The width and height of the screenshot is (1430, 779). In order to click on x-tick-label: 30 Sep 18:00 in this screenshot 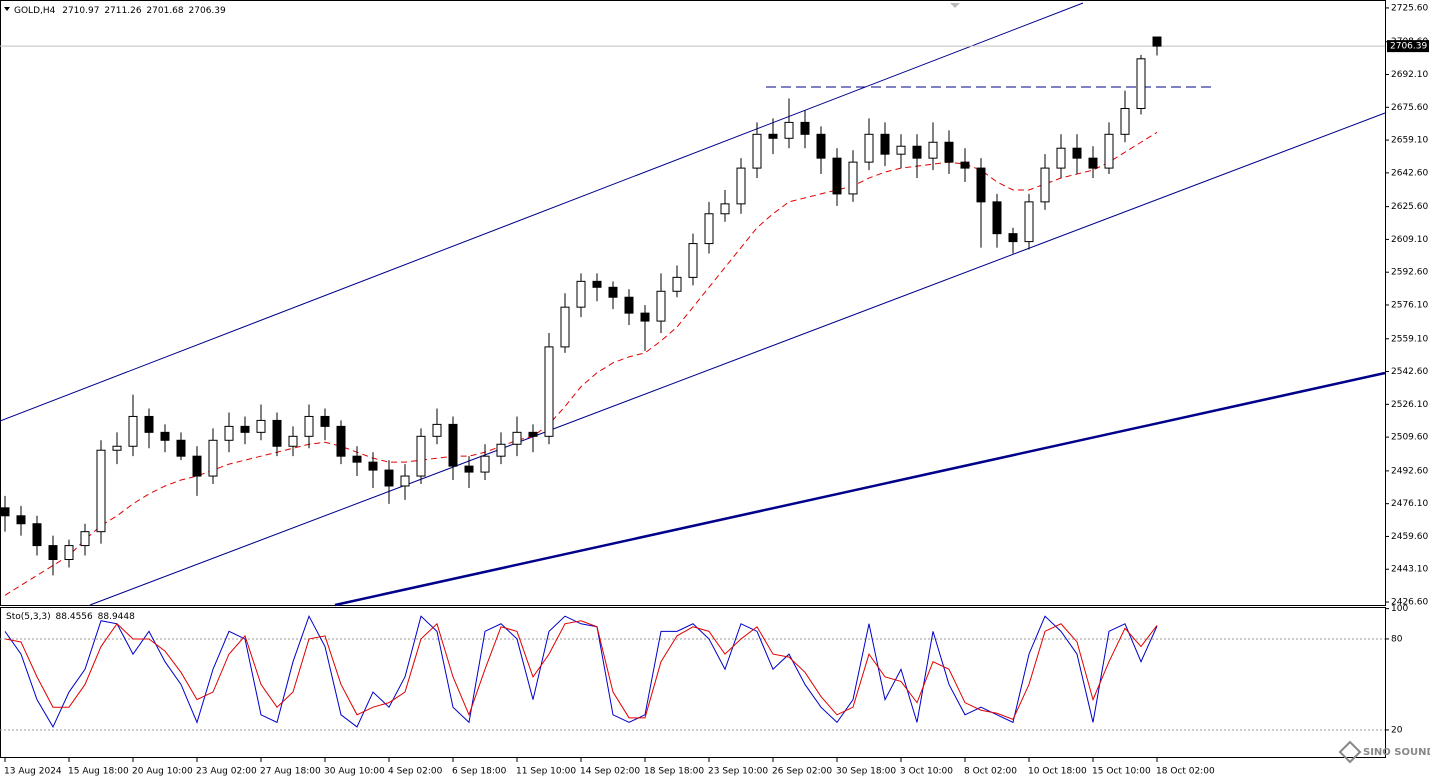, I will do `click(866, 772)`.